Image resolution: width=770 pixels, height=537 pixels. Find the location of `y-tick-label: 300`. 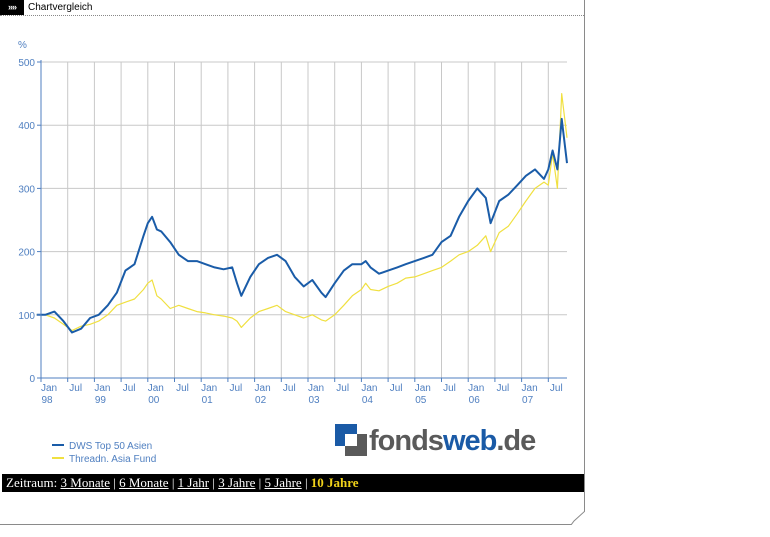

y-tick-label: 300 is located at coordinates (26, 189).